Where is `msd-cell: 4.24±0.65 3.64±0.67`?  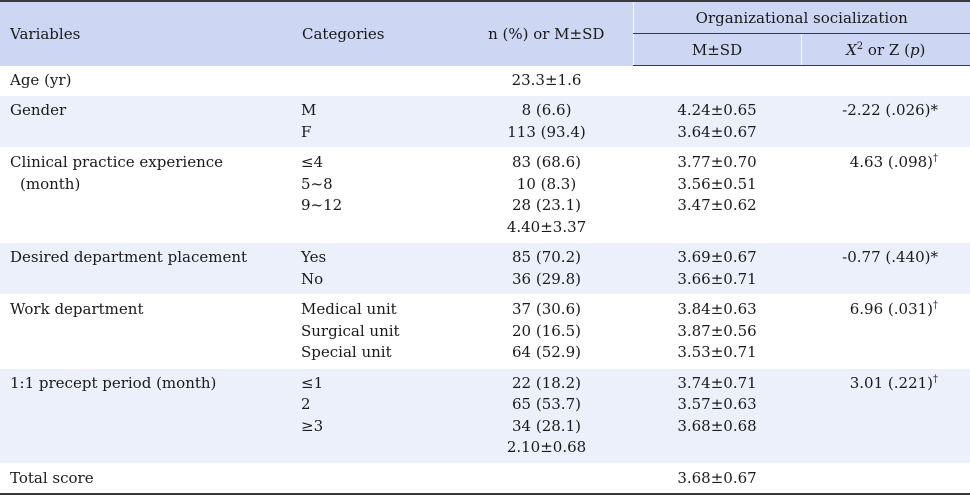
msd-cell: 4.24±0.65 3.64±0.67 is located at coordinates (717, 121).